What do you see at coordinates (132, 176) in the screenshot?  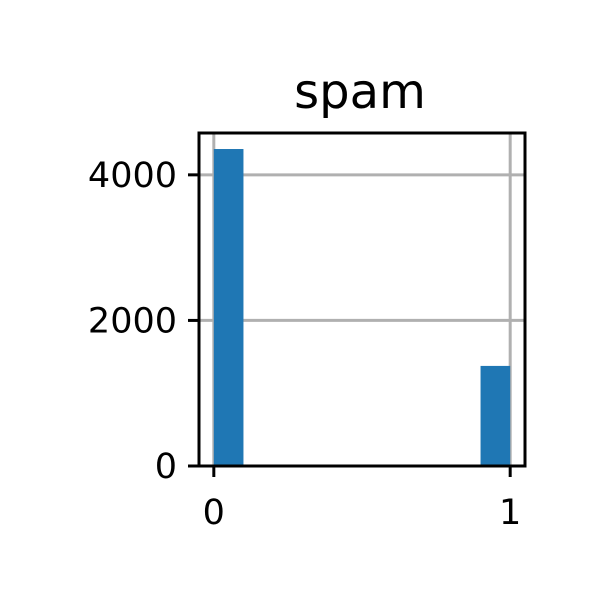 I see `y-tick-label-2: 4000` at bounding box center [132, 176].